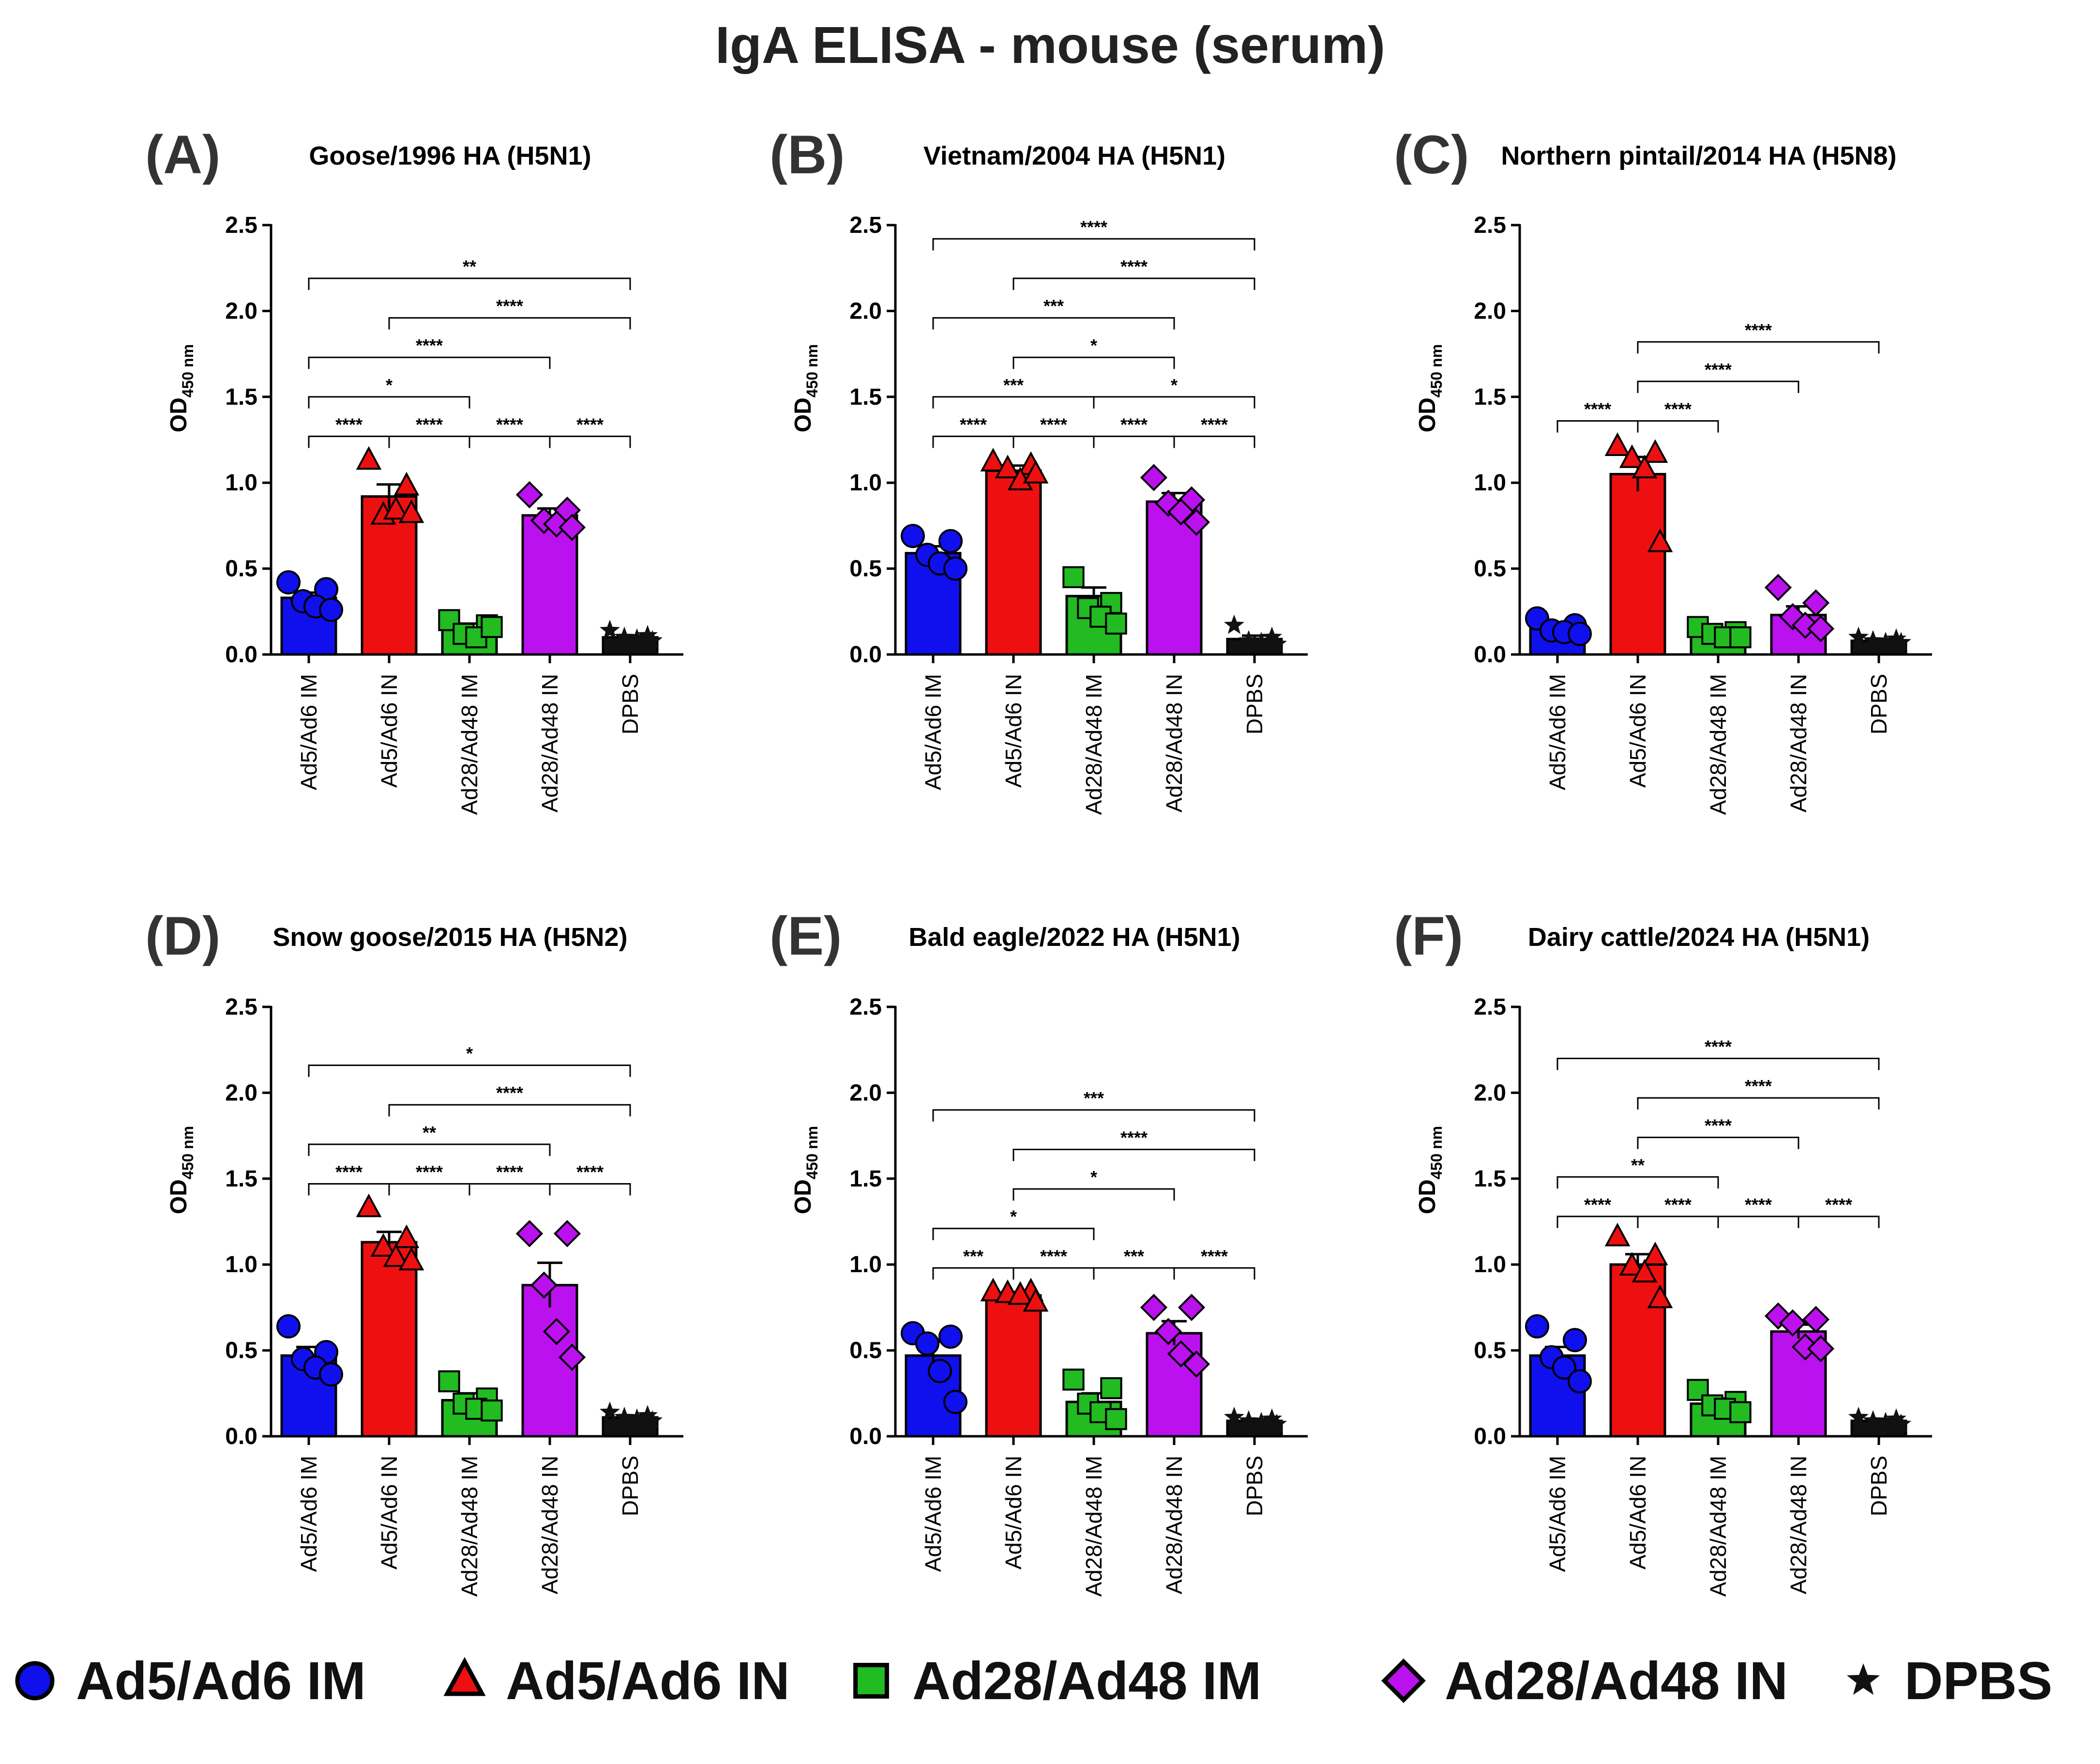 The image size is (2100, 1764). What do you see at coordinates (1074, 155) in the screenshot?
I see `panel-title: Vietnam/2004 HA (H5N1)` at bounding box center [1074, 155].